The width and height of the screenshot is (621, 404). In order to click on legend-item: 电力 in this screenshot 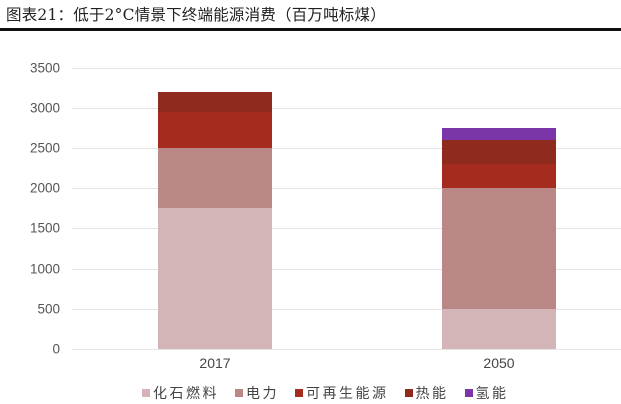, I will do `click(257, 393)`.